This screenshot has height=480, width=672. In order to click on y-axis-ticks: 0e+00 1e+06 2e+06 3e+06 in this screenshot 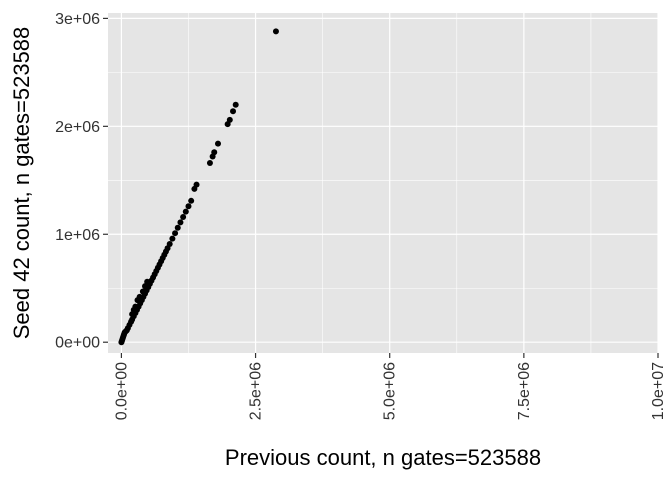, I will do `click(81, 181)`.